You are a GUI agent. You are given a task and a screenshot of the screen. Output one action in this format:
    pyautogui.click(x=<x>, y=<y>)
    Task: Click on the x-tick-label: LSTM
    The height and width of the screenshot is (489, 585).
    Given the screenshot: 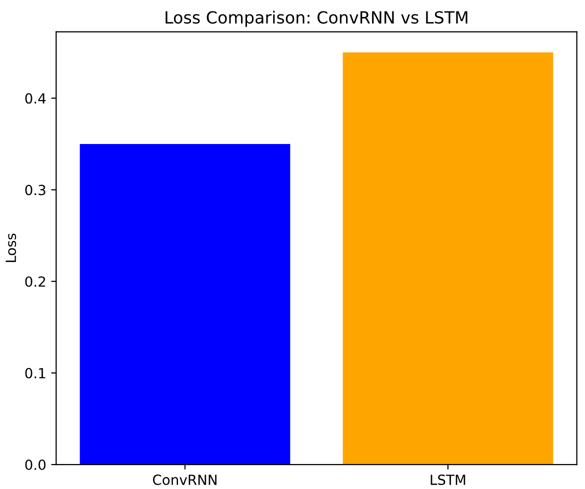 What is the action you would take?
    pyautogui.click(x=448, y=480)
    